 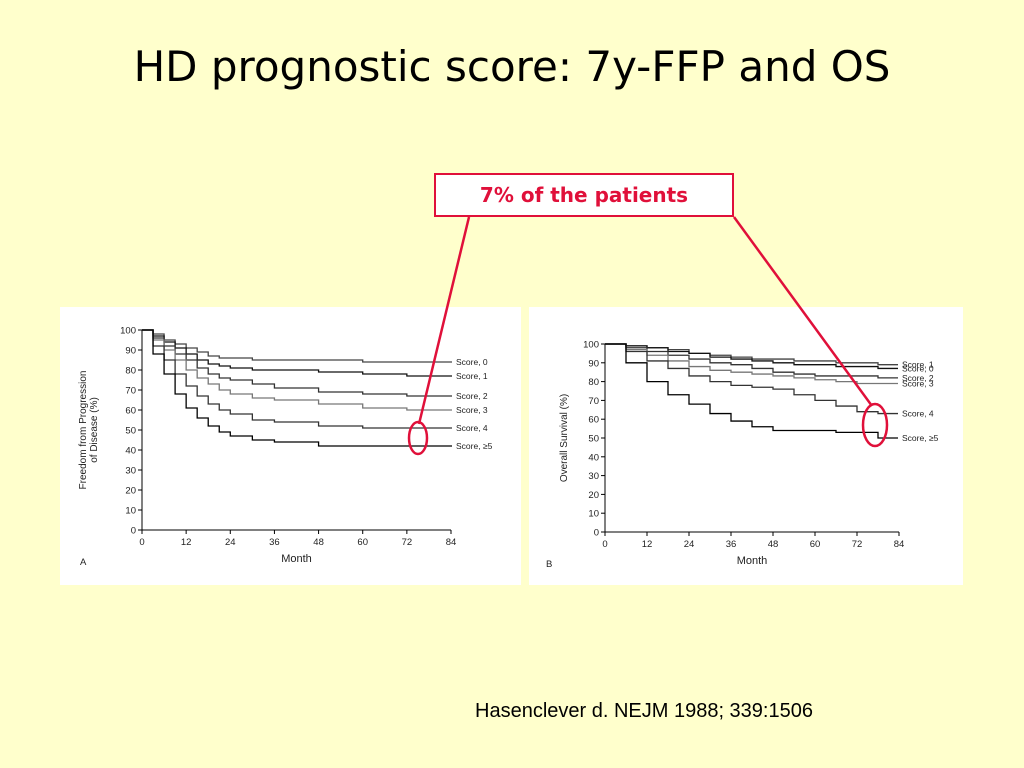 I want to click on chart-a-y-axis-label-line: Freedom from Progression, so click(x=83, y=430).